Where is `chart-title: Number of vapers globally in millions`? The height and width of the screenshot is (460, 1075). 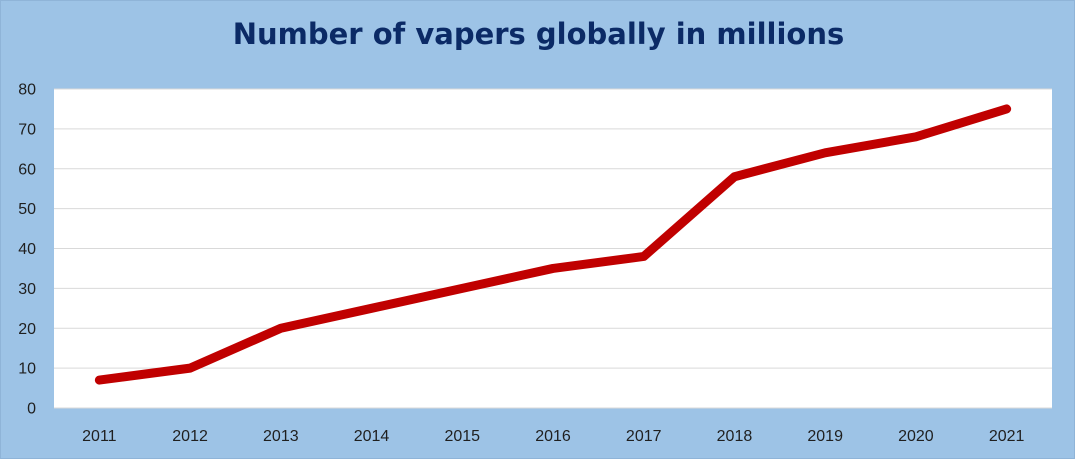
chart-title: Number of vapers globally in millions is located at coordinates (538, 34).